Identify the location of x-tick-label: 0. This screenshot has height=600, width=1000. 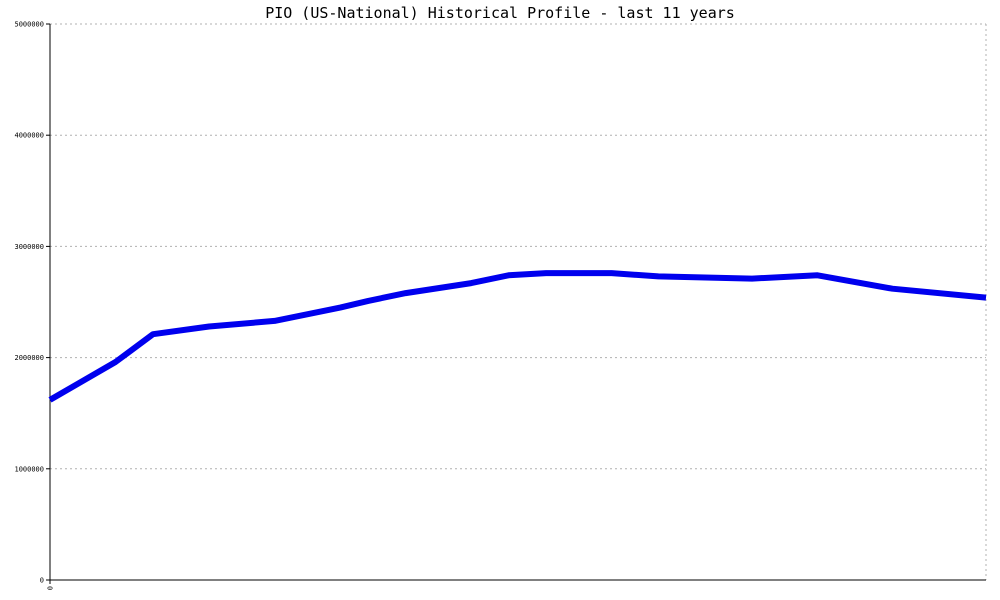
(51, 588).